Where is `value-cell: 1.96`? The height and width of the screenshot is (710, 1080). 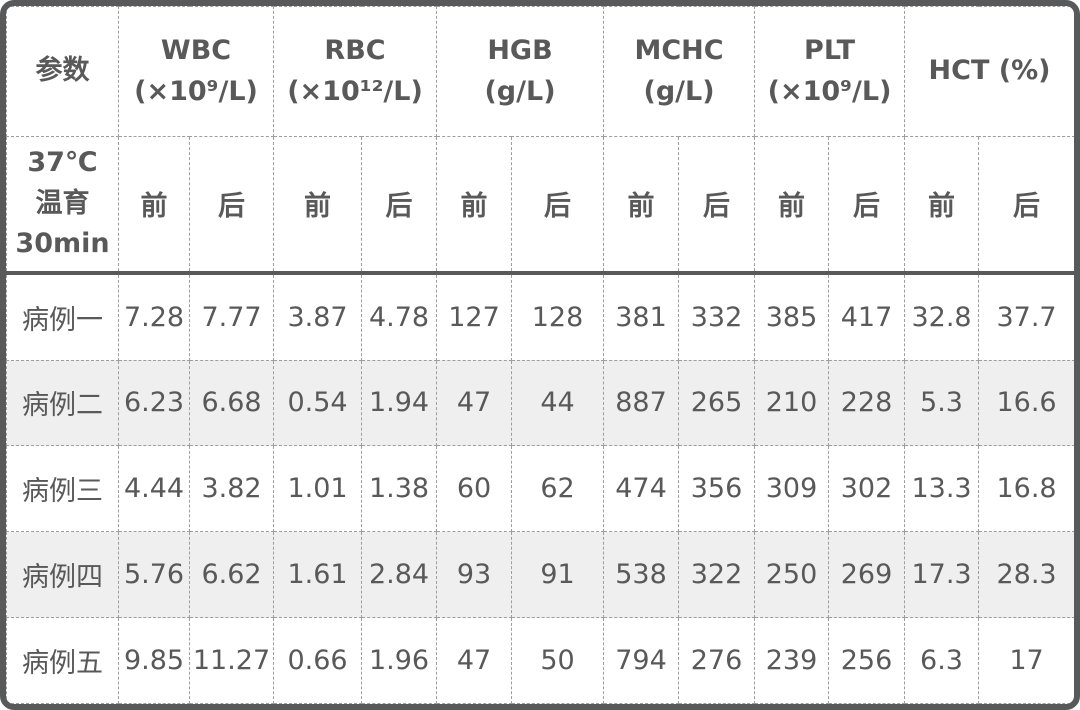
value-cell: 1.96 is located at coordinates (399, 660).